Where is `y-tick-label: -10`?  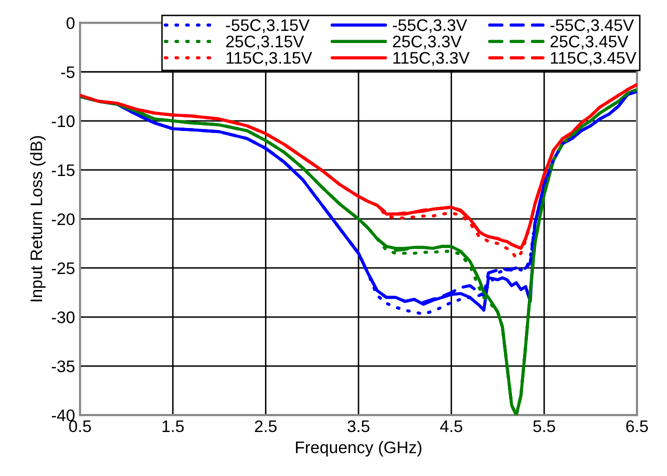 y-tick-label: -10 is located at coordinates (63, 121).